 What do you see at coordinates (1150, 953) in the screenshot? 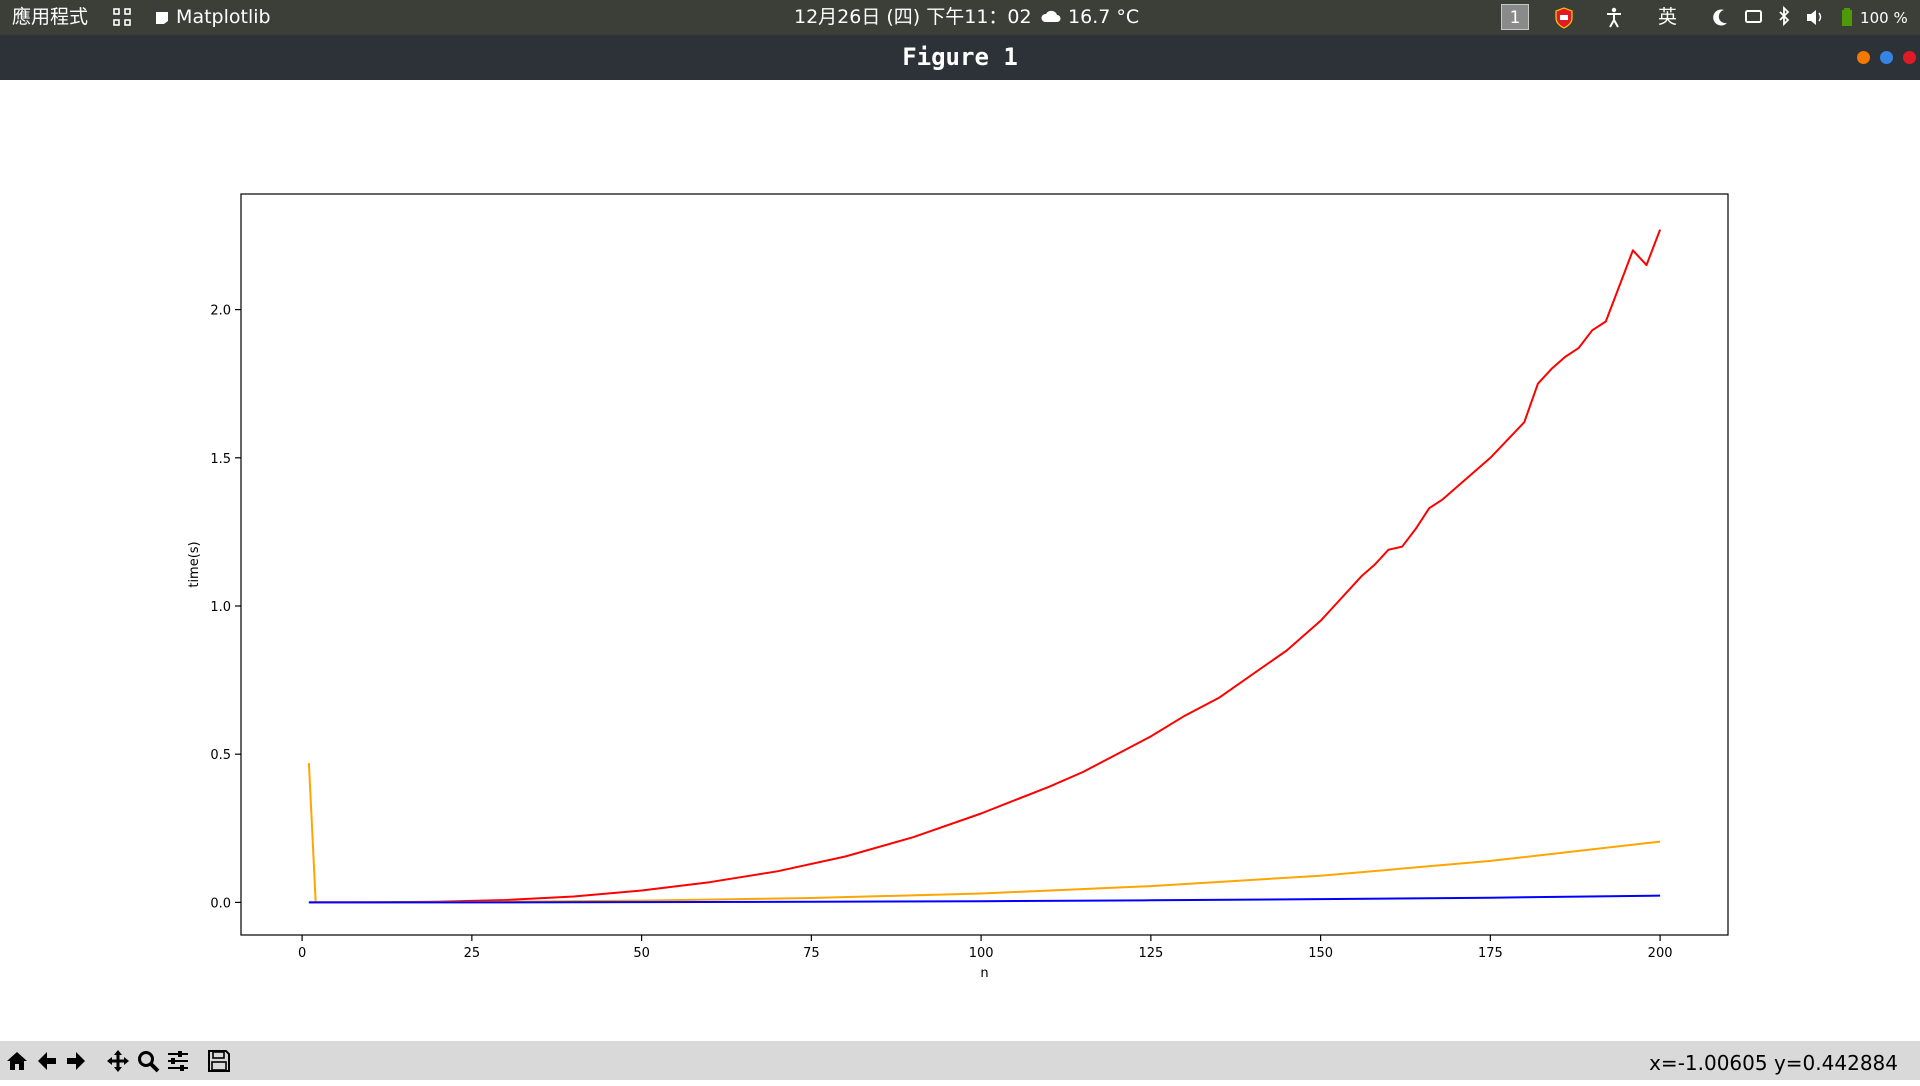
I see `x-tick-label: 125` at bounding box center [1150, 953].